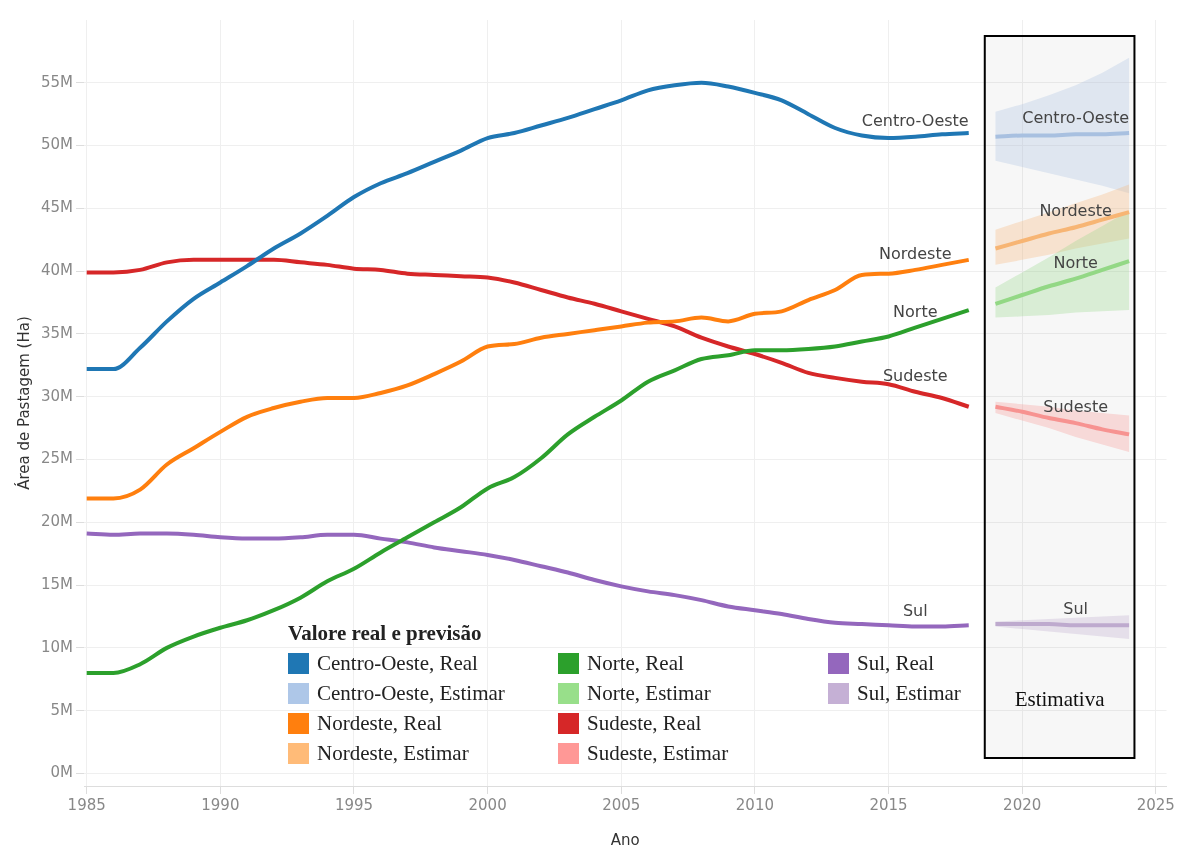 The image size is (1178, 865). What do you see at coordinates (57, 332) in the screenshot?
I see `y-tick-label: 35M` at bounding box center [57, 332].